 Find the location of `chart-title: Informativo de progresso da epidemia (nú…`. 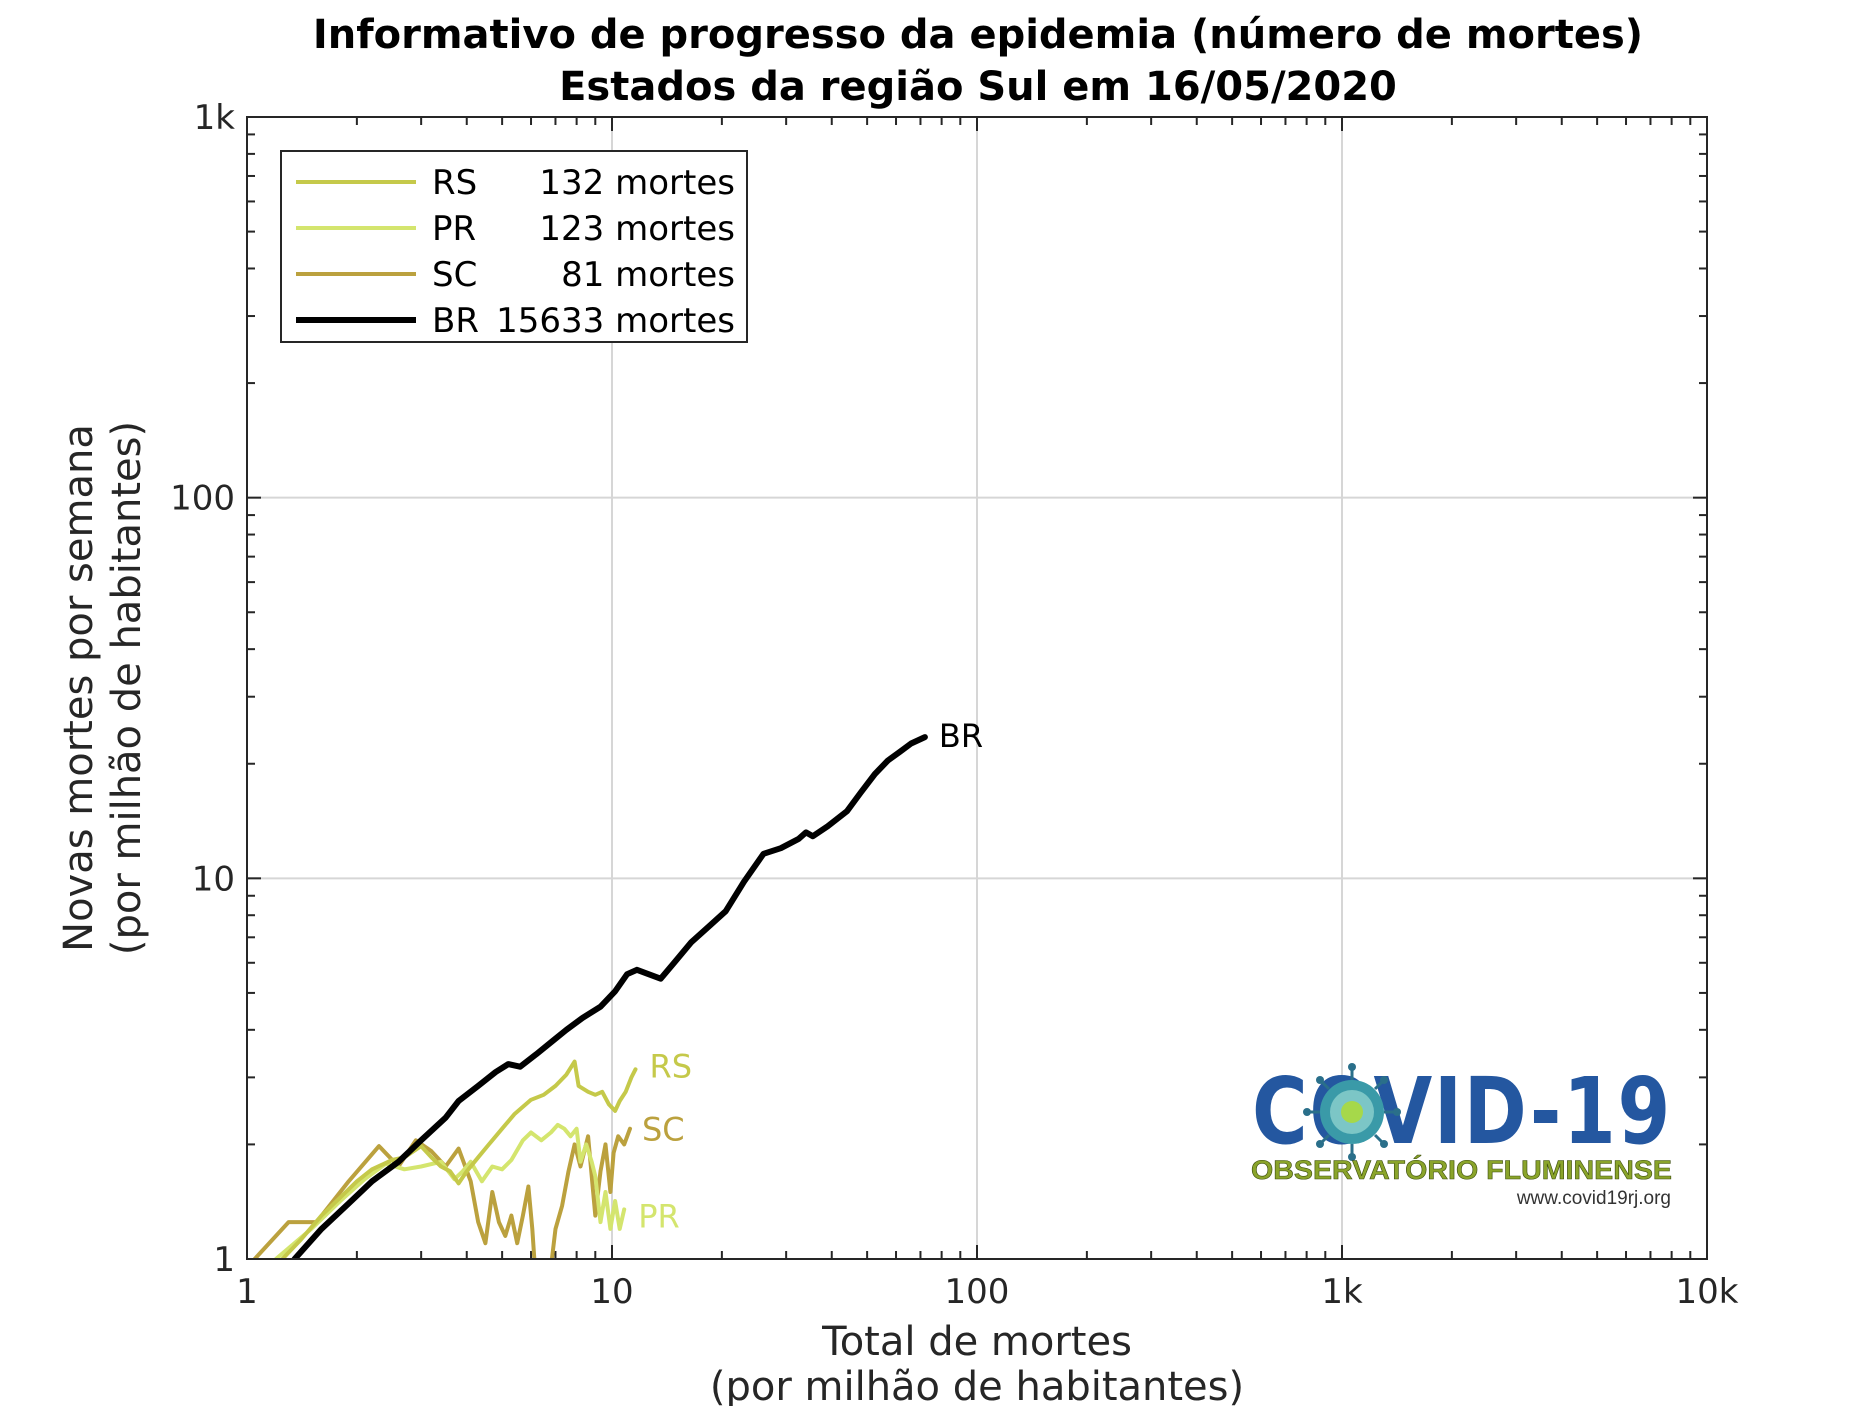

chart-title: Informativo de progresso da epidemia (nú… is located at coordinates (978, 35).